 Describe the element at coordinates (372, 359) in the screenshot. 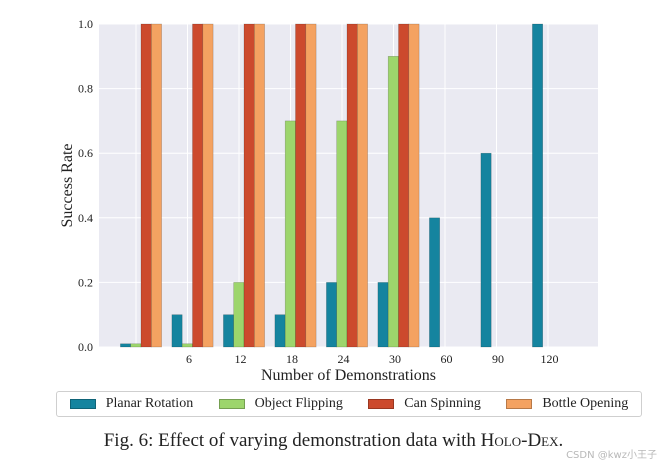

I see `x-tick-labels: 6 12 18 24 30 60 90 120` at that location.